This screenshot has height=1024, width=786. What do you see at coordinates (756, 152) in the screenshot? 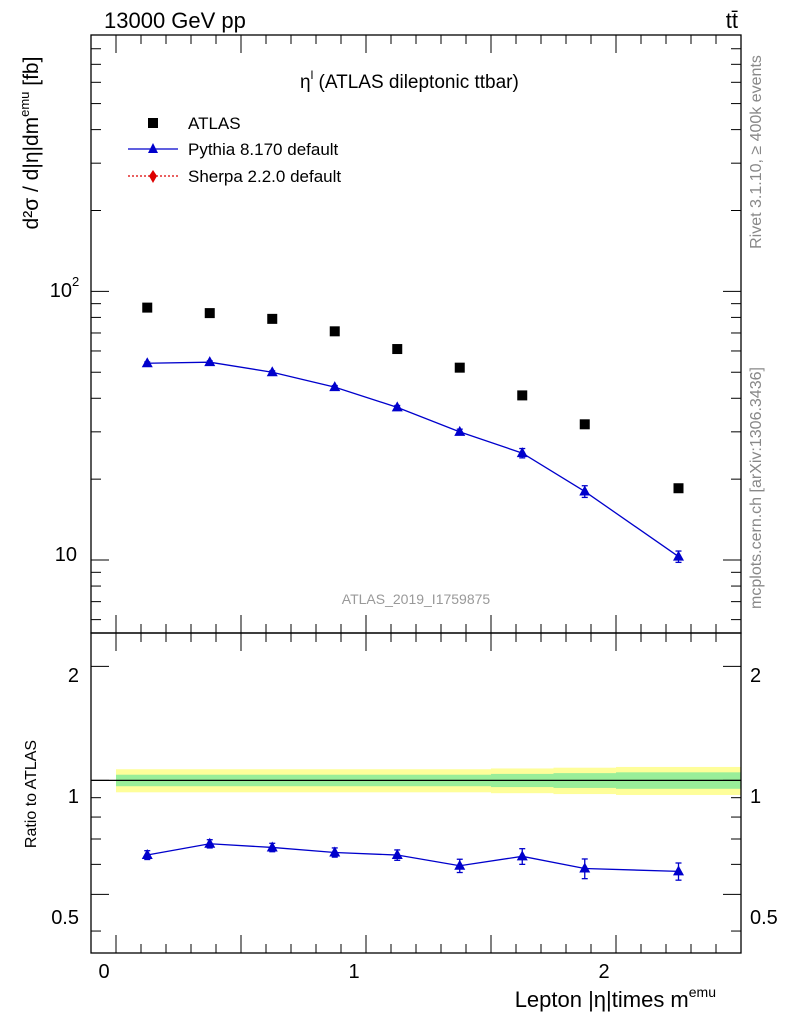
I see `side-rivet: Rivet 3.1.10, ≥ 400k events` at bounding box center [756, 152].